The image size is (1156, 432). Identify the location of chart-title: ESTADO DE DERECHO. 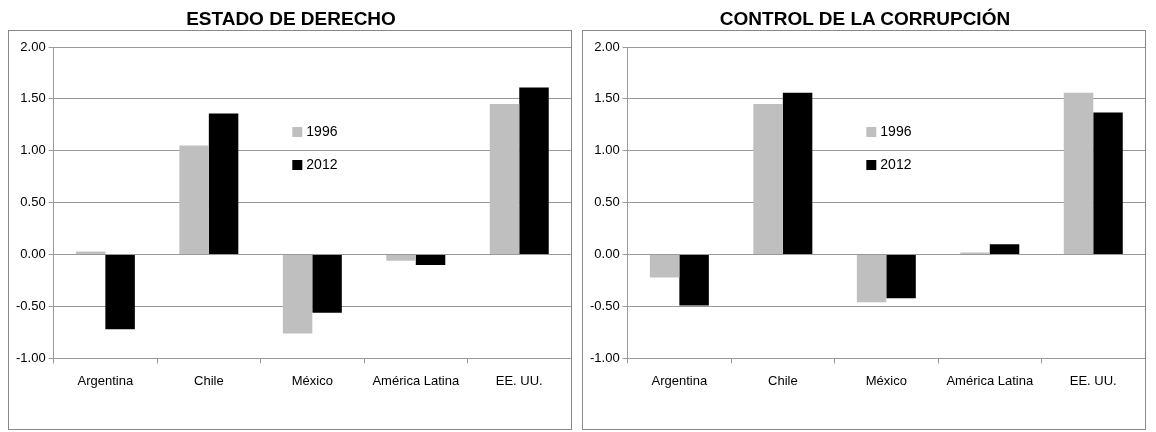
(291, 19).